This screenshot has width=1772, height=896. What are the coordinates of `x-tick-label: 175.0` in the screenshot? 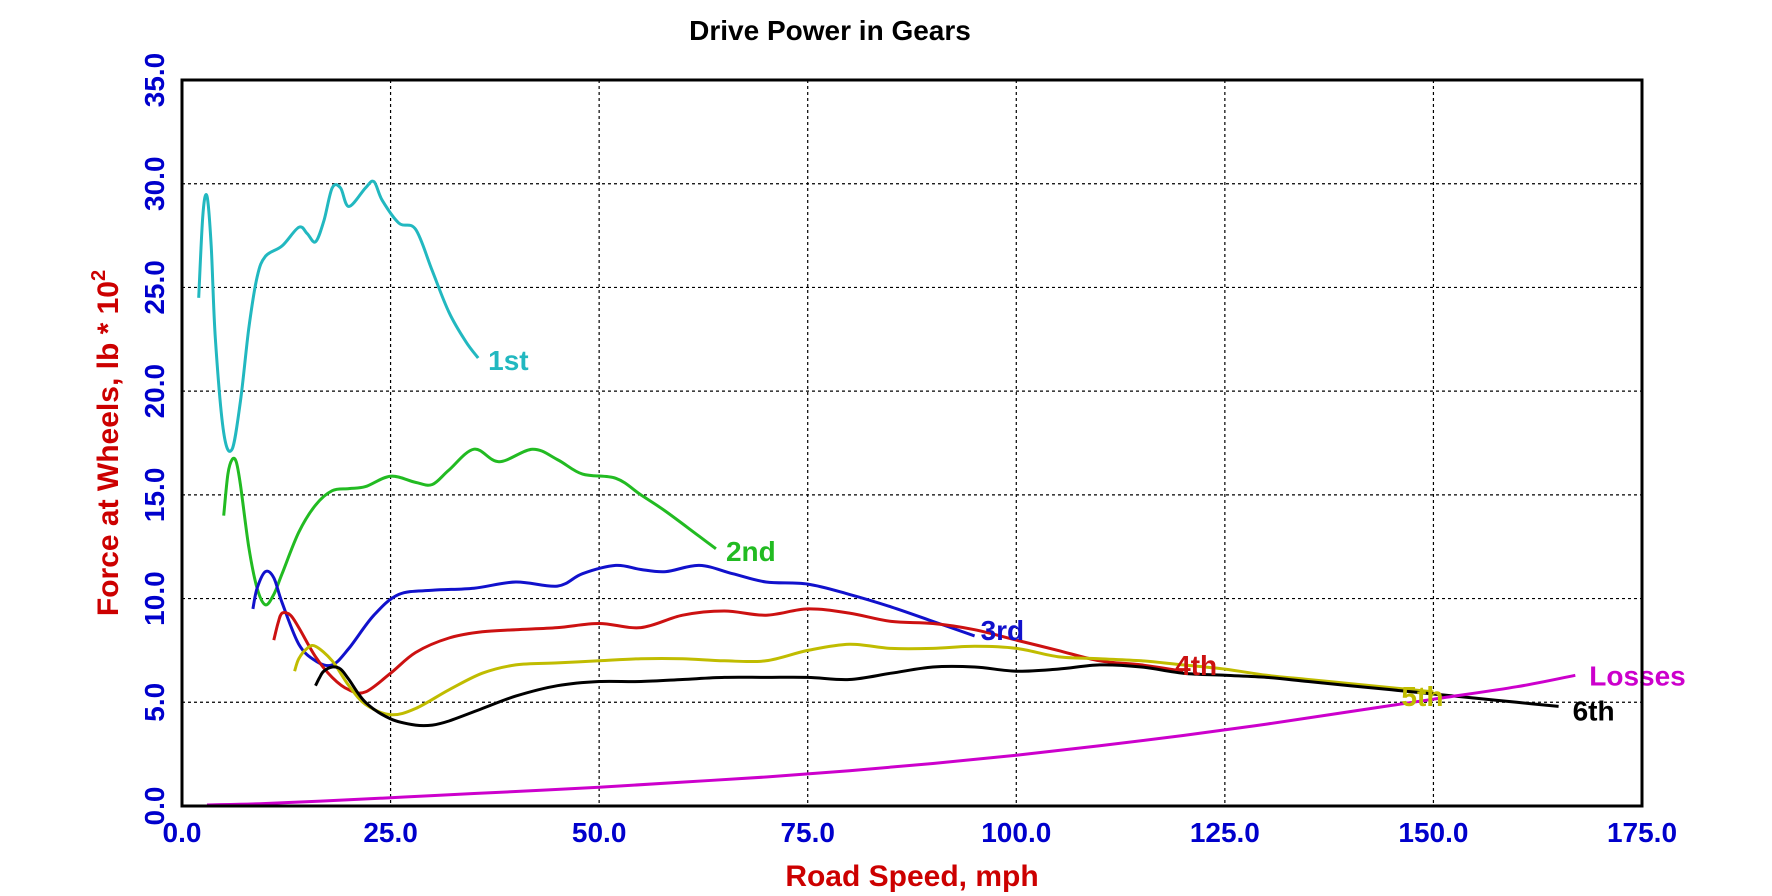 It's located at (1642, 832).